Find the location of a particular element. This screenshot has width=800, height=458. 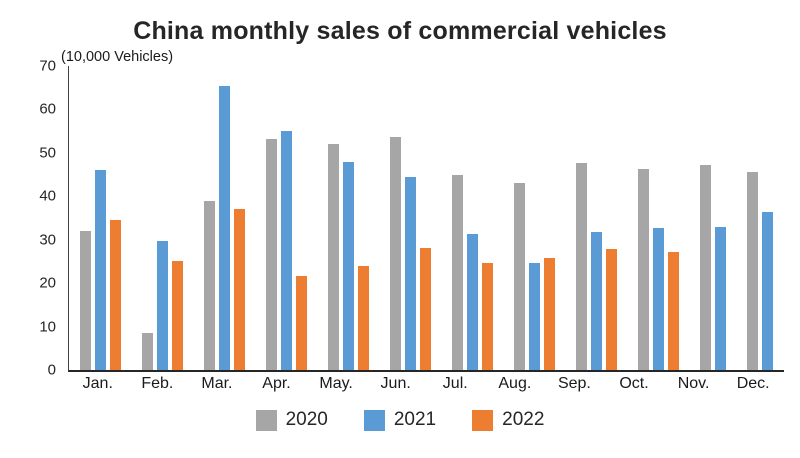

bar-2020-feb is located at coordinates (147, 351).